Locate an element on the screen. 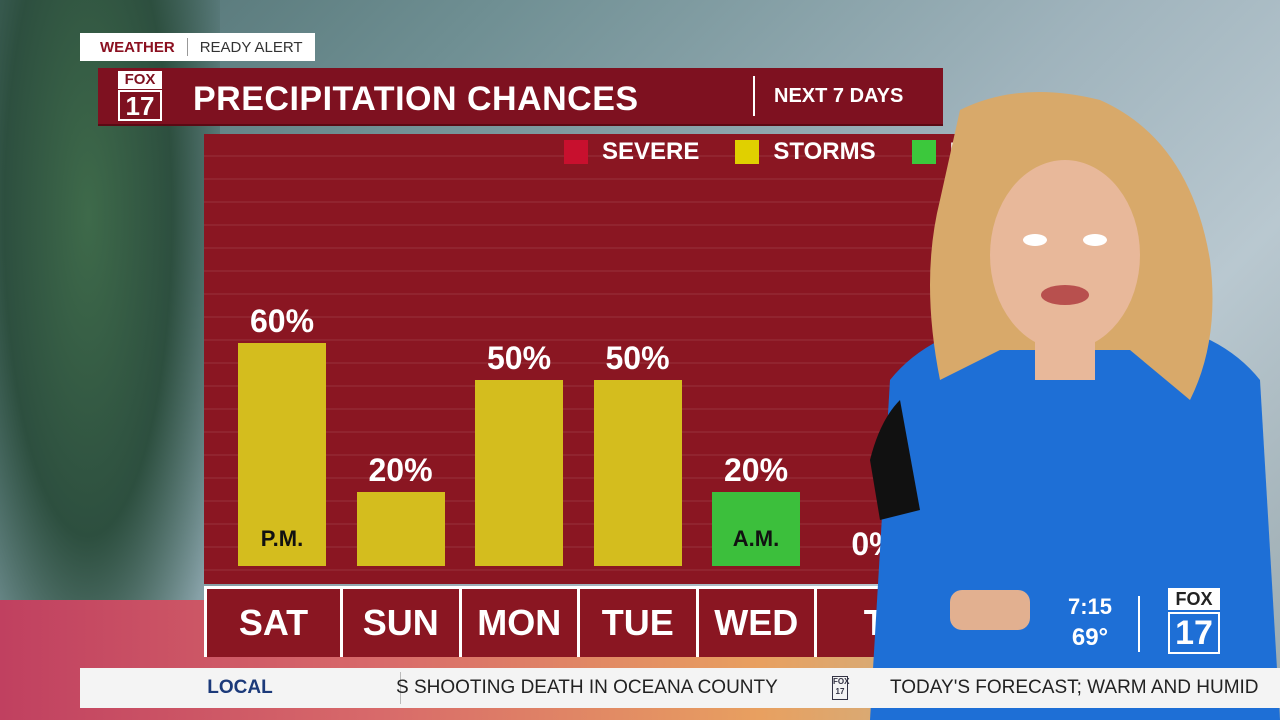 The width and height of the screenshot is (1280, 720). day-label-sun: SUN is located at coordinates (402, 623).